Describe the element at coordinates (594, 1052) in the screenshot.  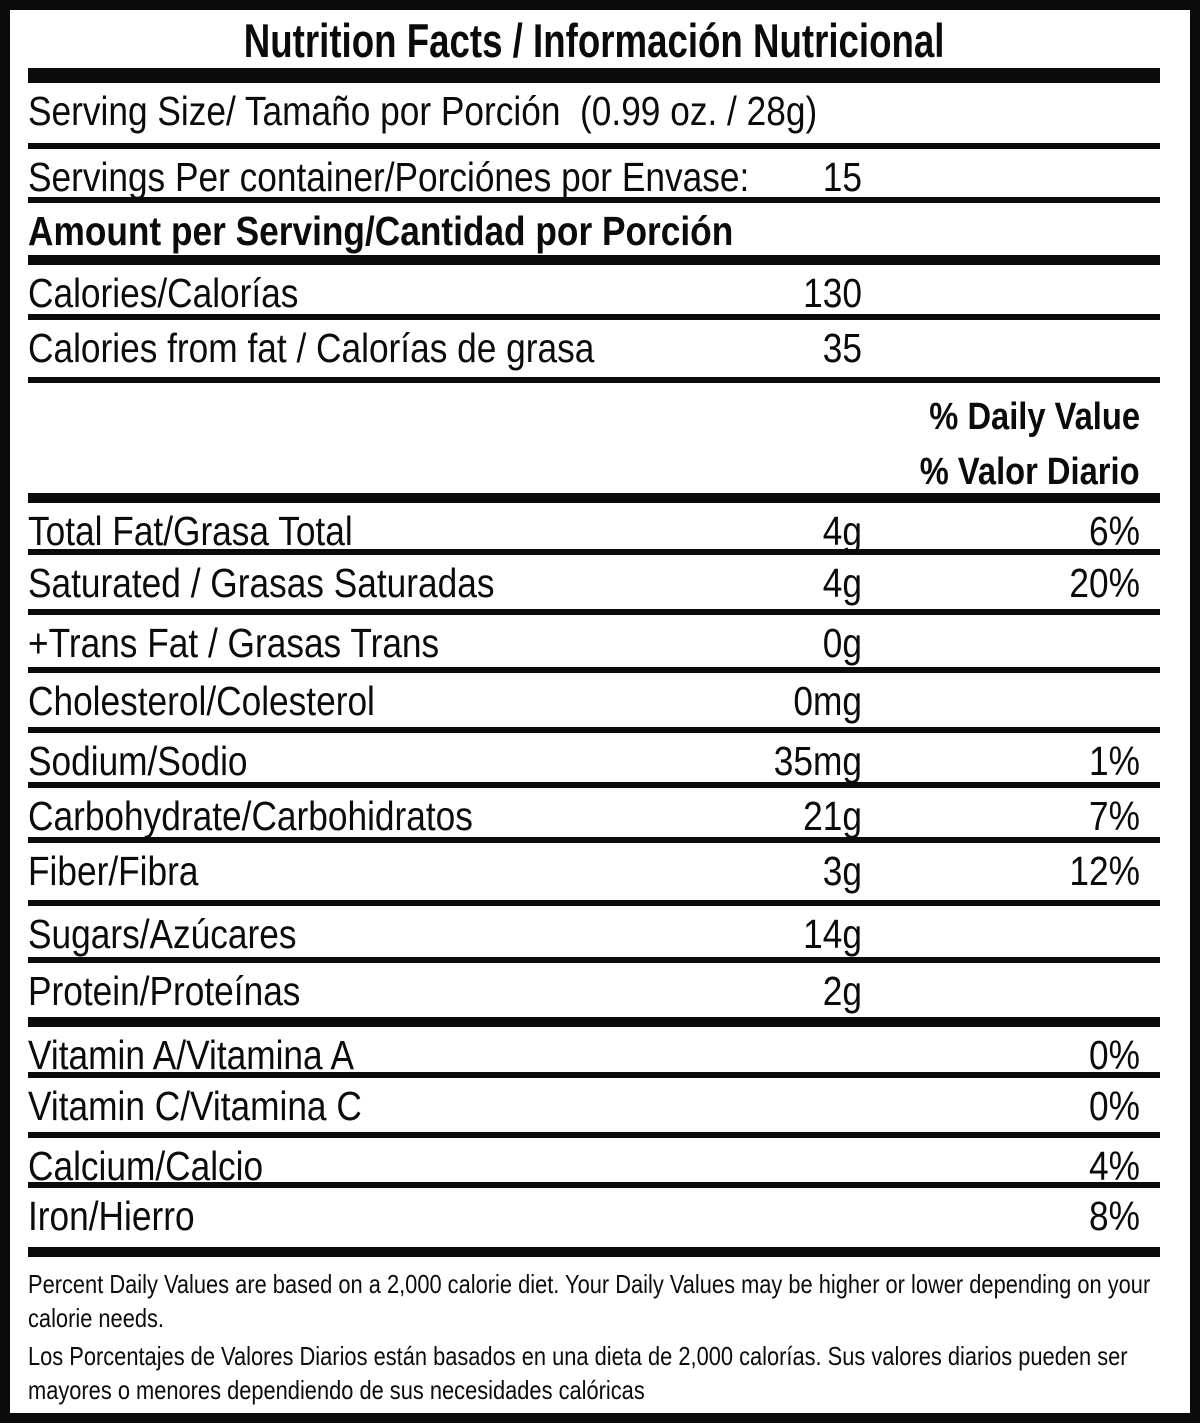
I see `nutrient-row-vitamin-a: Vitamin A/Vitamina A 0%` at that location.